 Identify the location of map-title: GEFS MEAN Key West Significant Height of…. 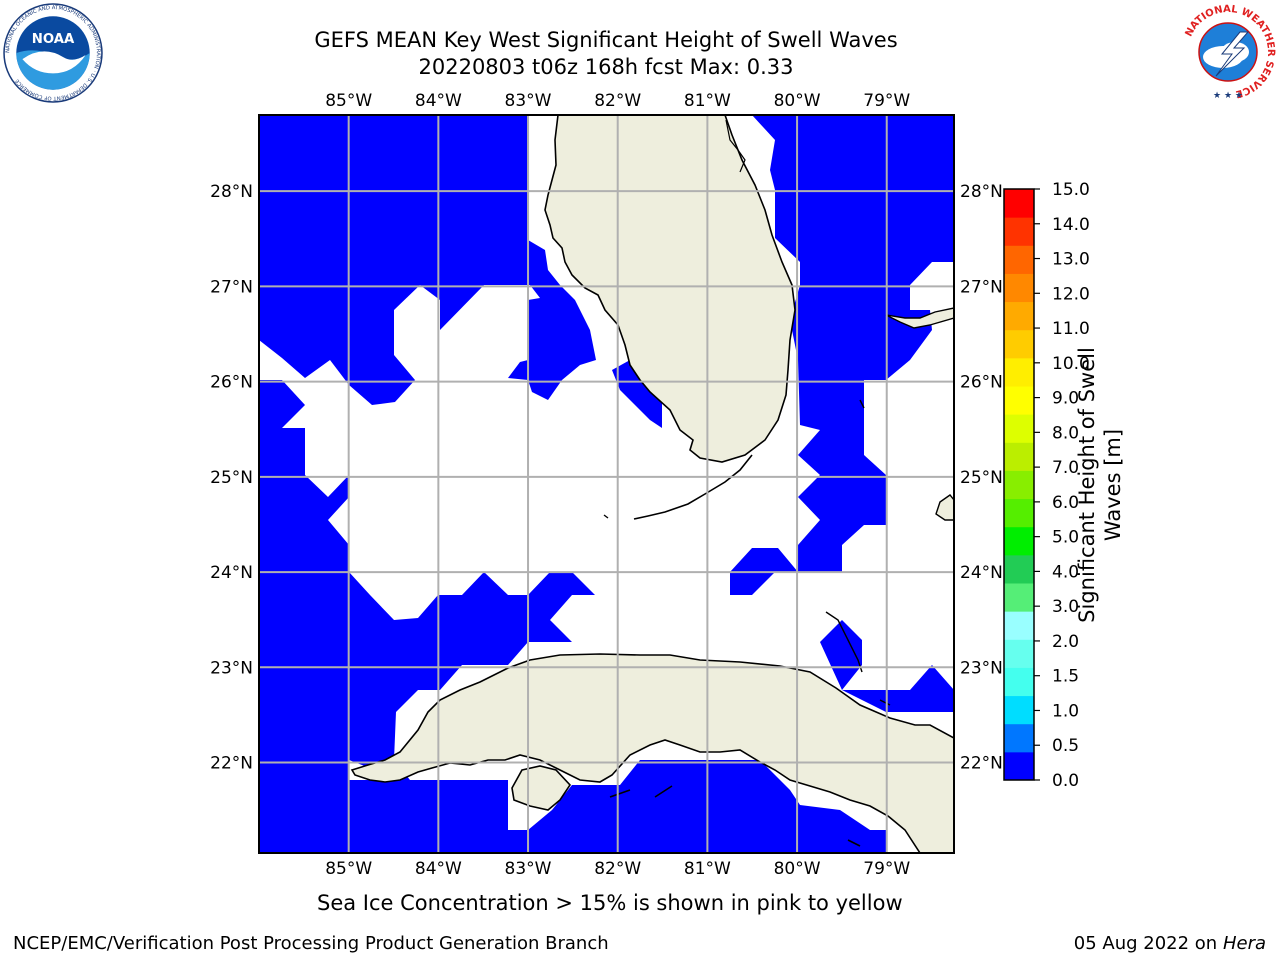
(606, 40).